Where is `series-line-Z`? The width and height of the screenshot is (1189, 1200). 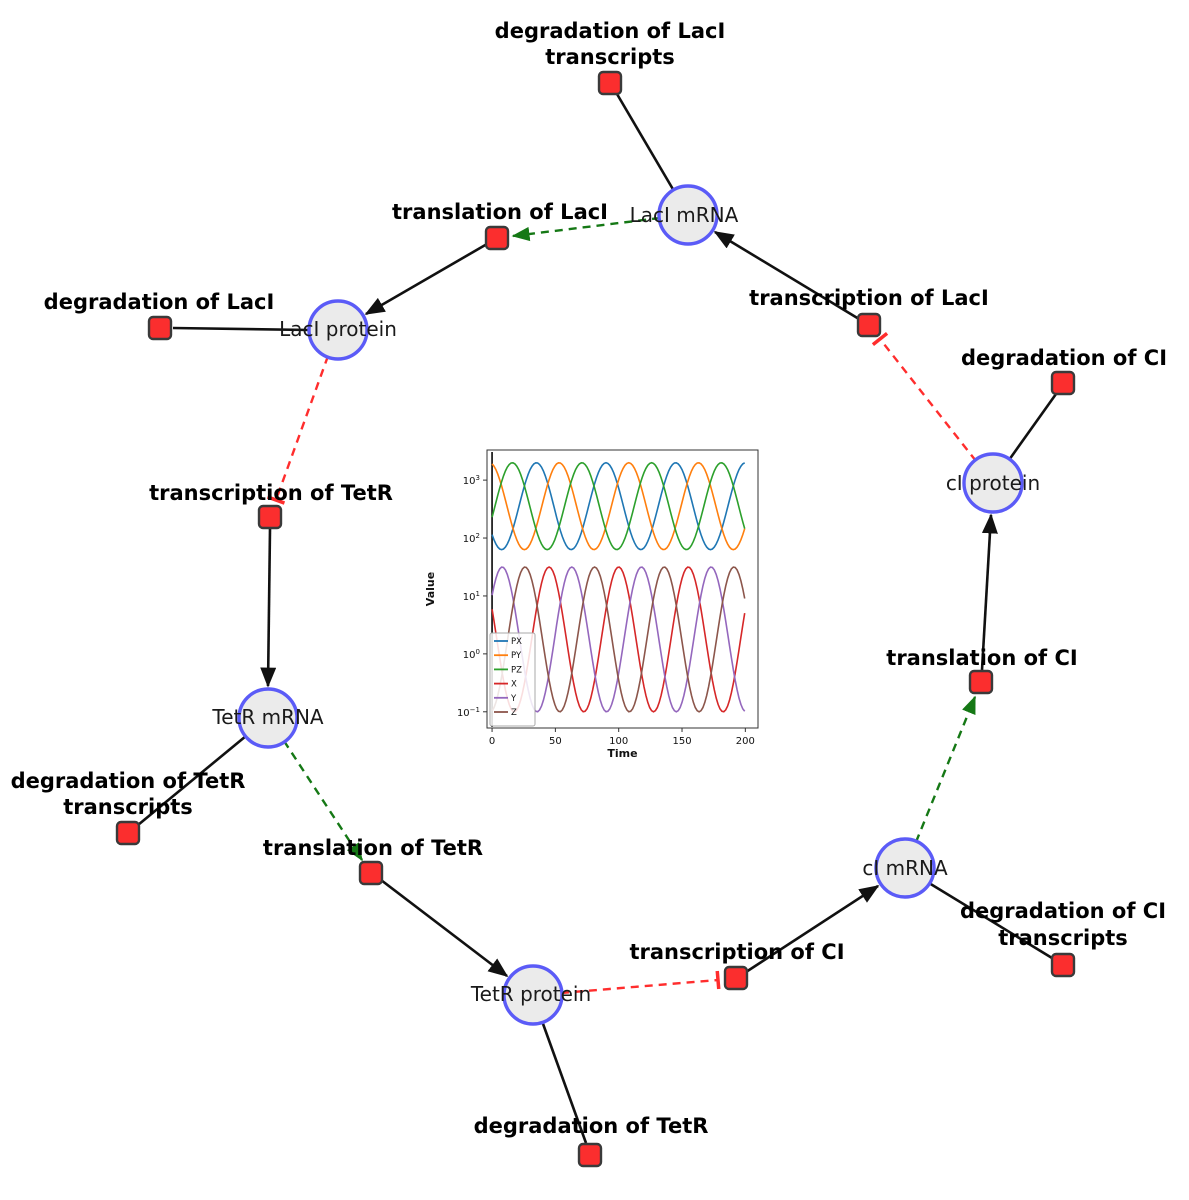 series-line-Z is located at coordinates (618, 639).